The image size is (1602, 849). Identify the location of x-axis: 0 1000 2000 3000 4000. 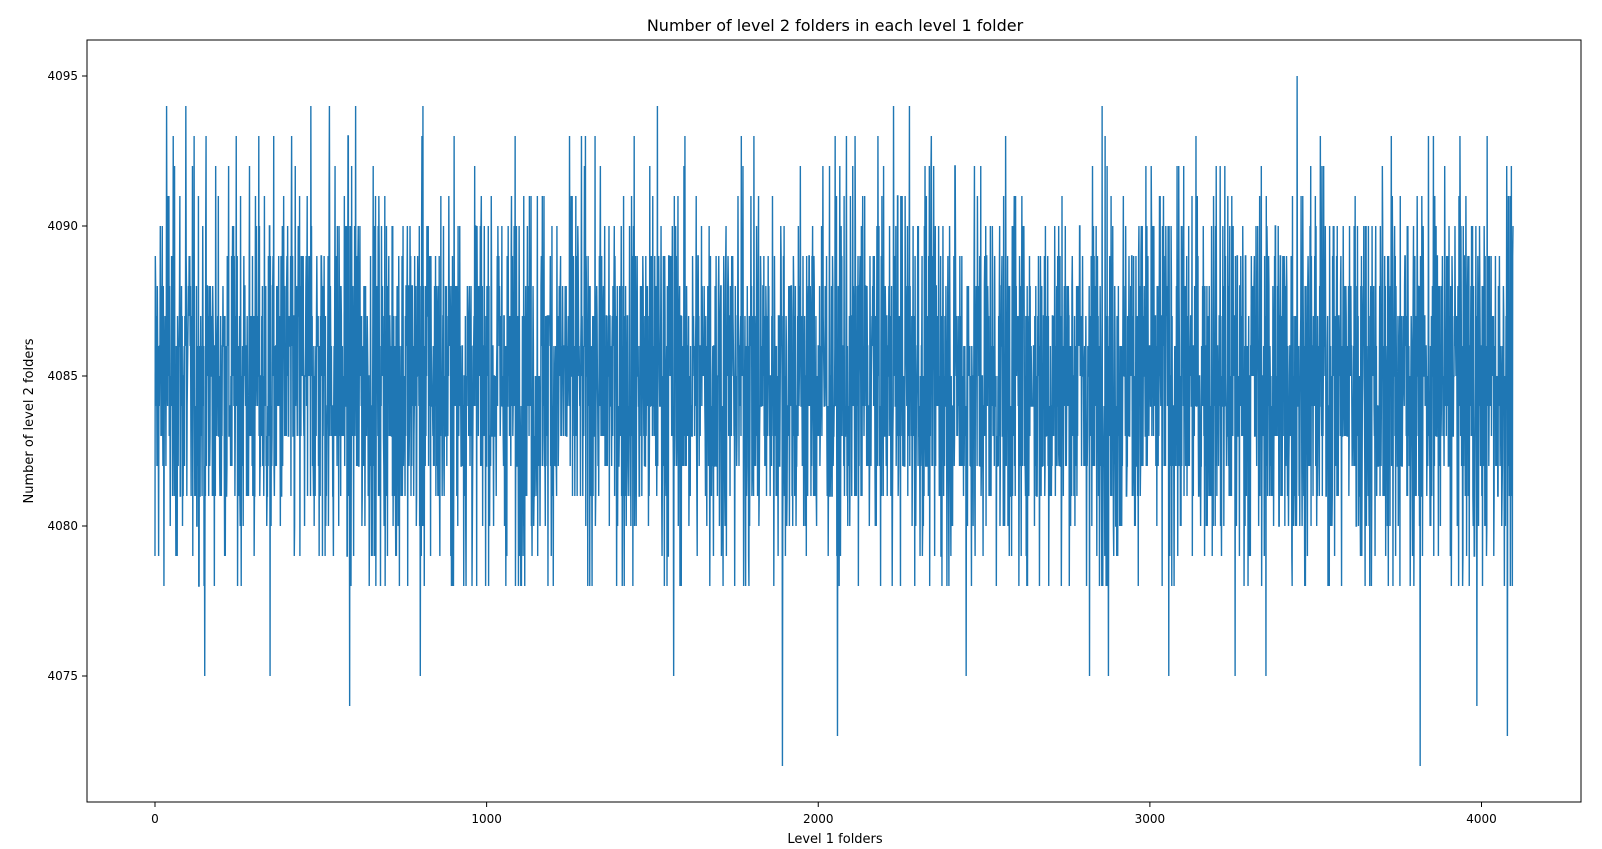
(824, 814).